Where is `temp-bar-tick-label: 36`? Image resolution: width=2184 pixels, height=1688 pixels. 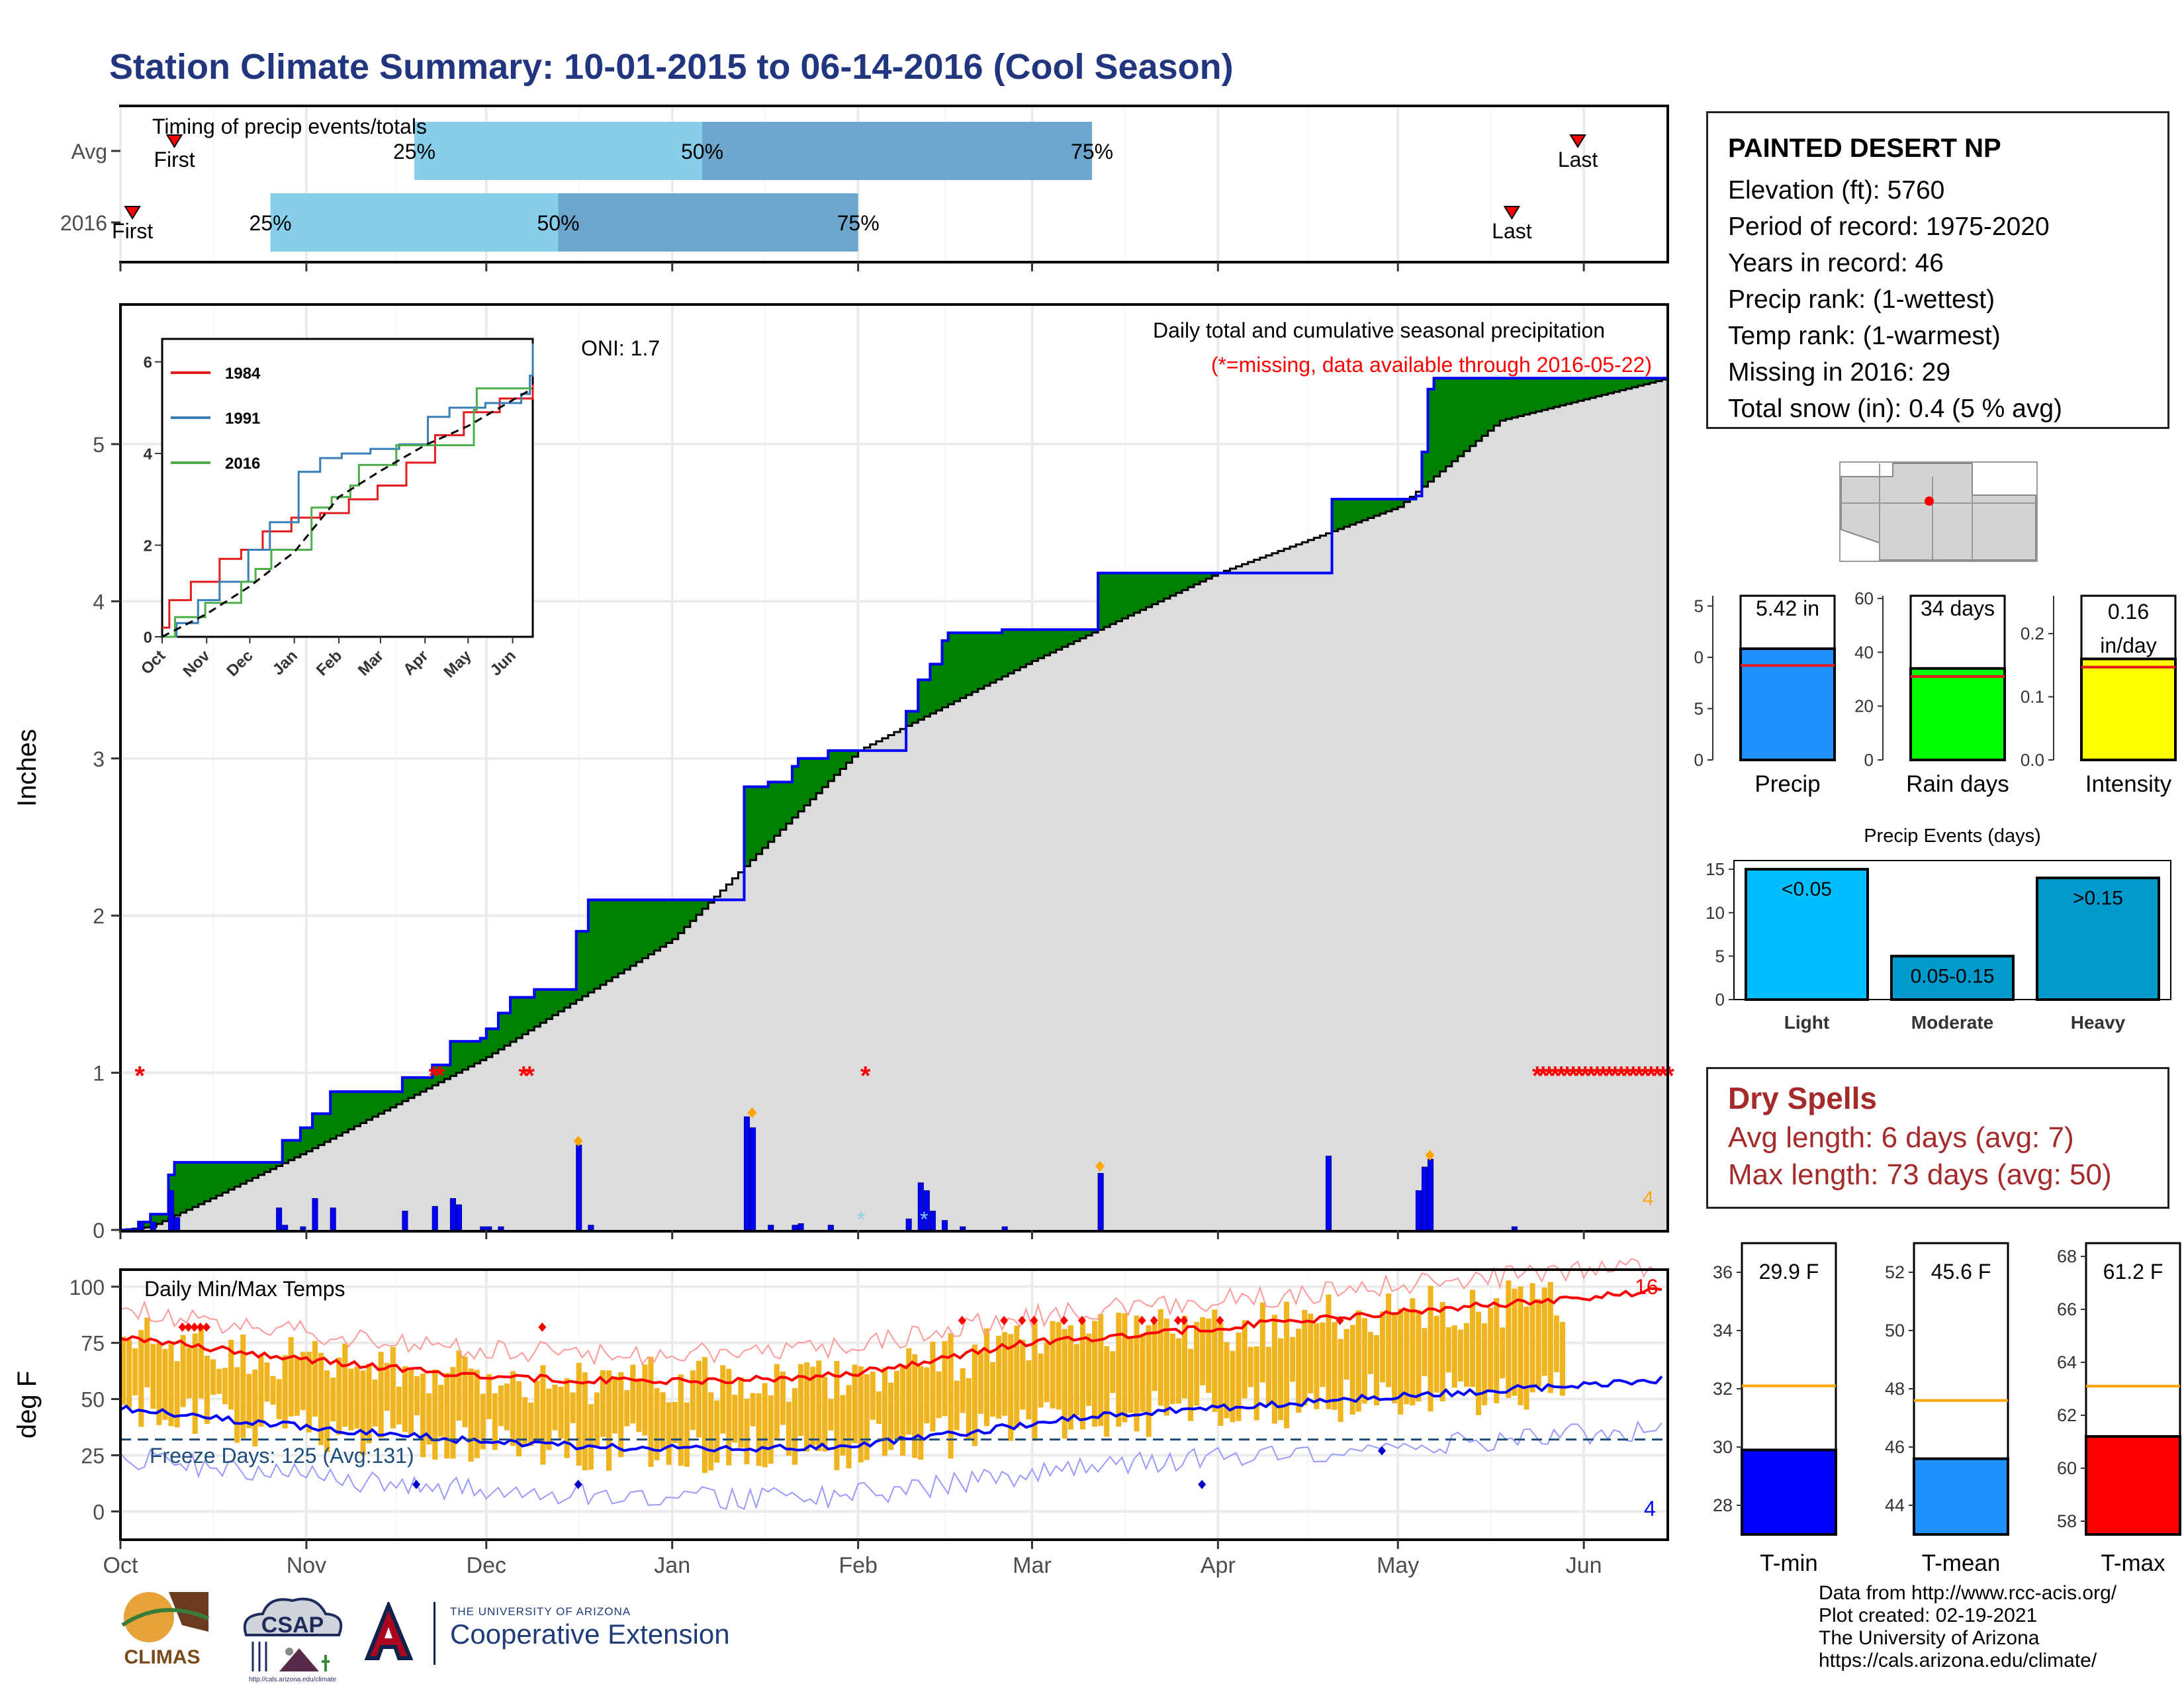 temp-bar-tick-label: 36 is located at coordinates (1723, 1272).